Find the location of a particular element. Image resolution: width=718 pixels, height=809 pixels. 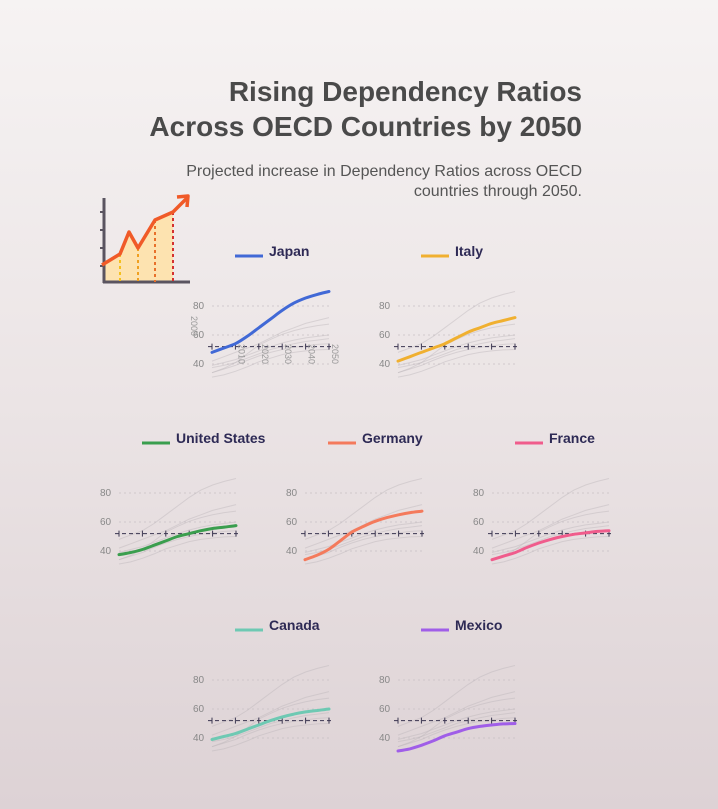

chart-title-line-1: Rising Dependency Ratios is located at coordinates (405, 91).